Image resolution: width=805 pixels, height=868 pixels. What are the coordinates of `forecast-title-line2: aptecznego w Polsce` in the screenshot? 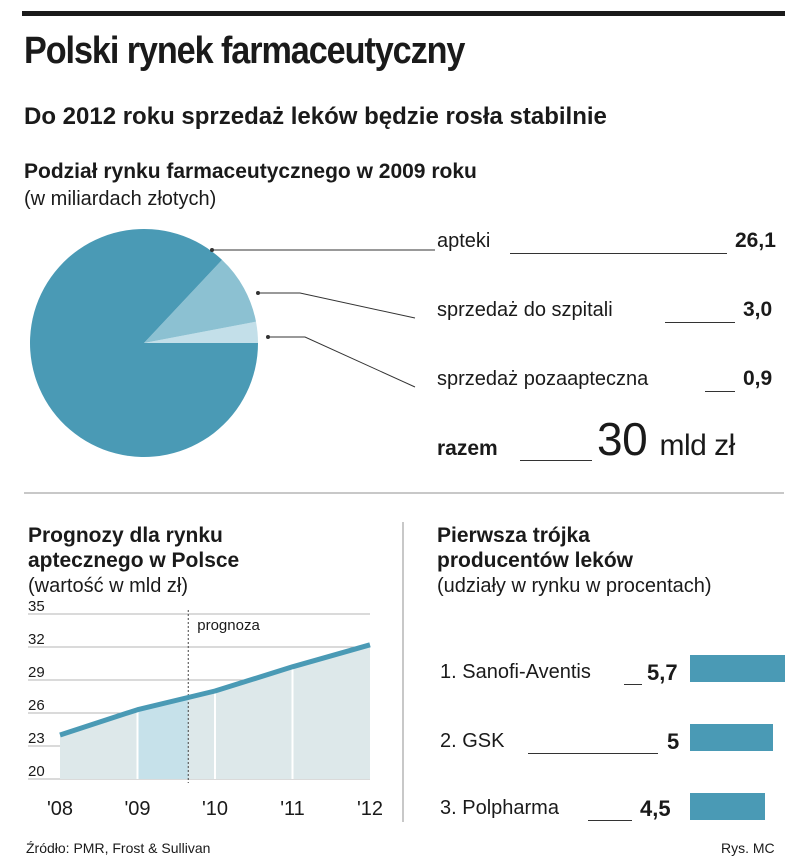 It's located at (134, 560).